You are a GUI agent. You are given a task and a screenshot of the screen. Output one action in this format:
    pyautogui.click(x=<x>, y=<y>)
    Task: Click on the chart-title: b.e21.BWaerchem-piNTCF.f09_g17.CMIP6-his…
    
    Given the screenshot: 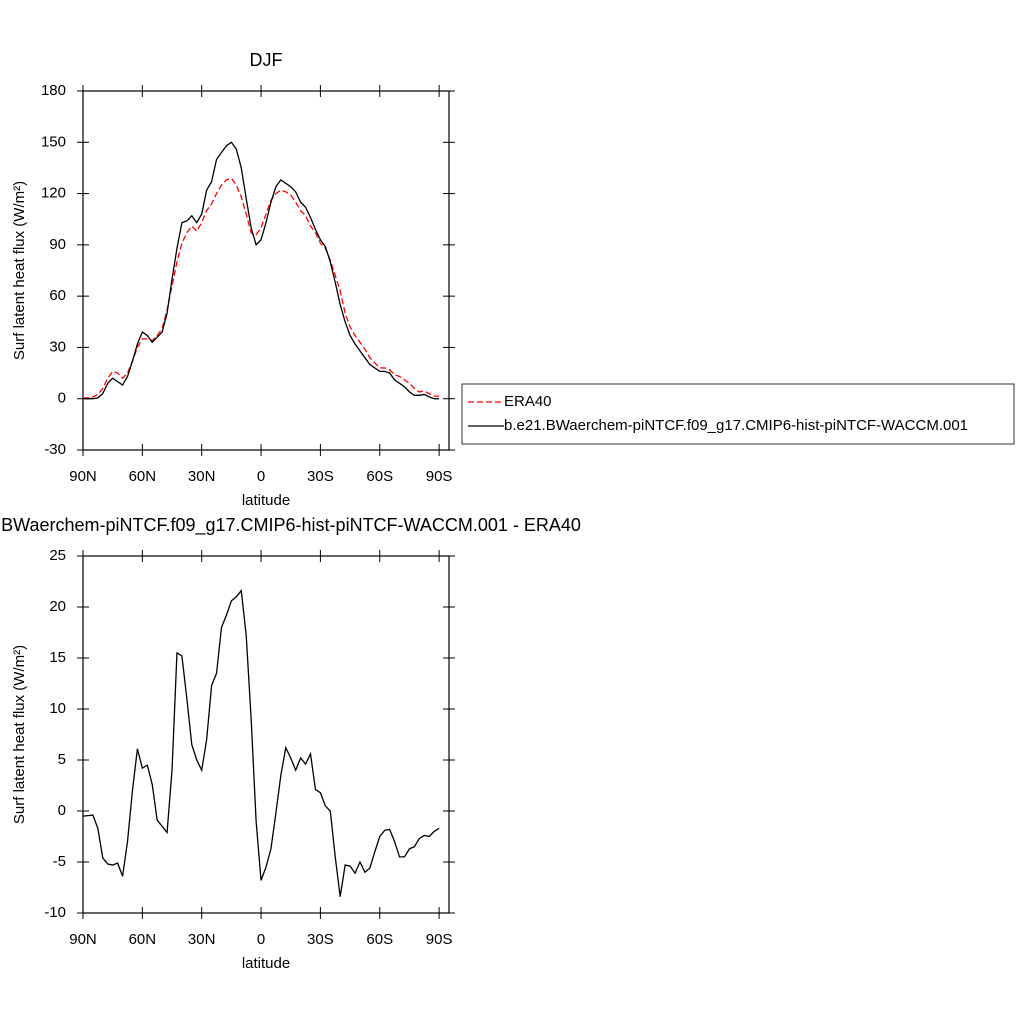 What is the action you would take?
    pyautogui.click(x=290, y=525)
    